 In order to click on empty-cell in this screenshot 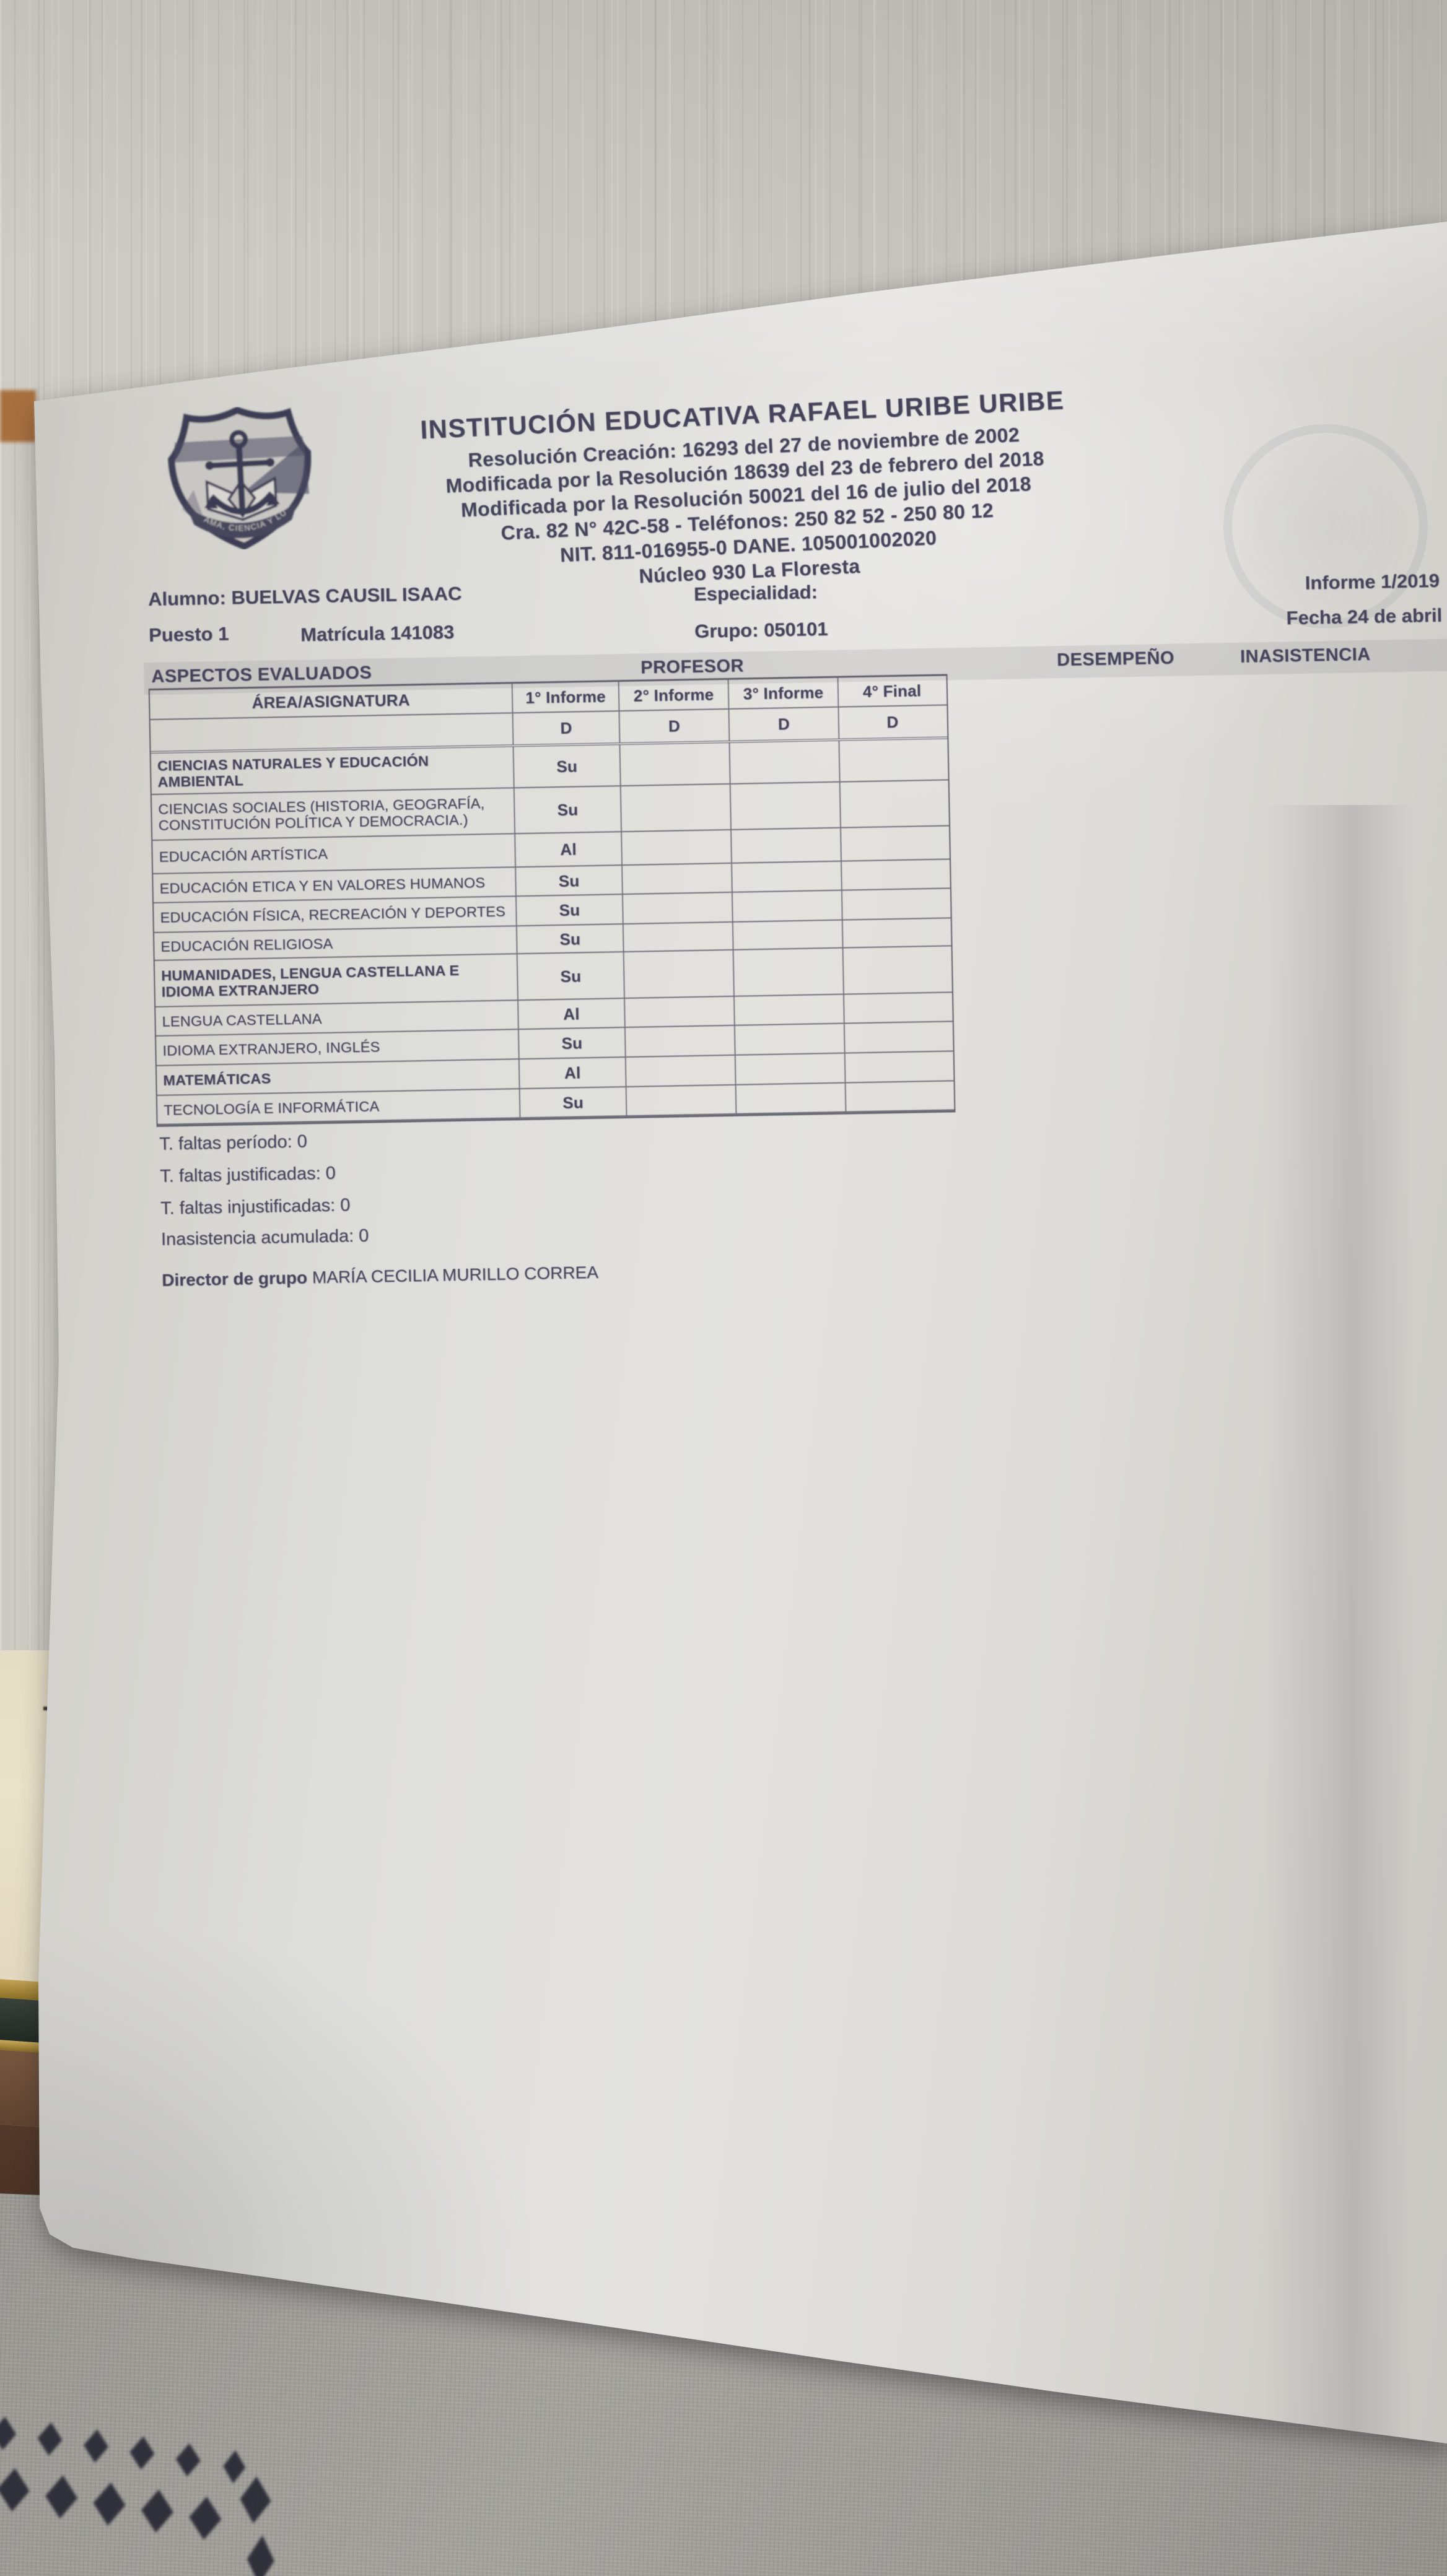, I will do `click(332, 732)`.